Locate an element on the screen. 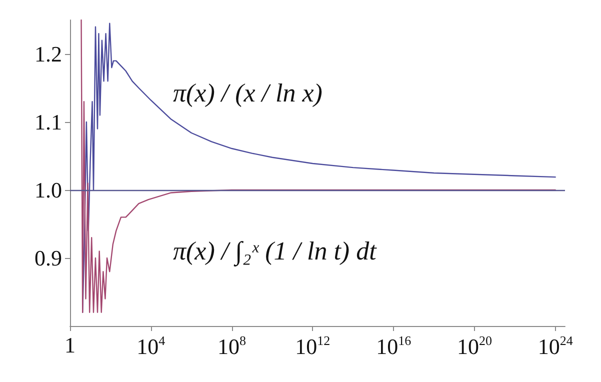  series-label: π(x) / (x / ln x) is located at coordinates (247, 93).